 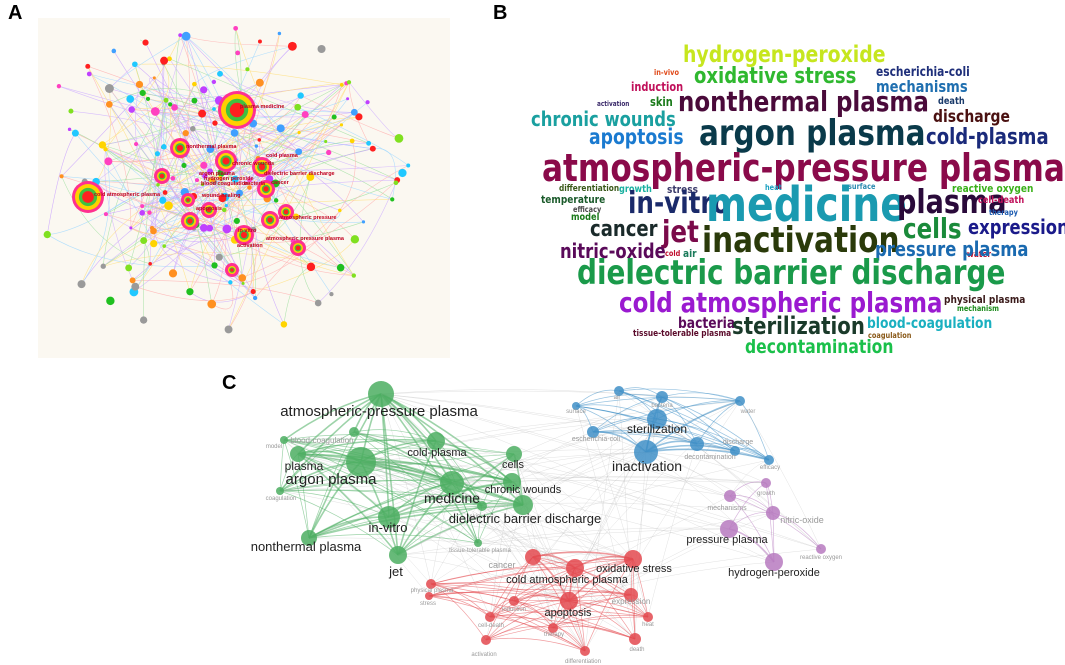 I want to click on panel-a-hub-node, so click(x=270, y=220).